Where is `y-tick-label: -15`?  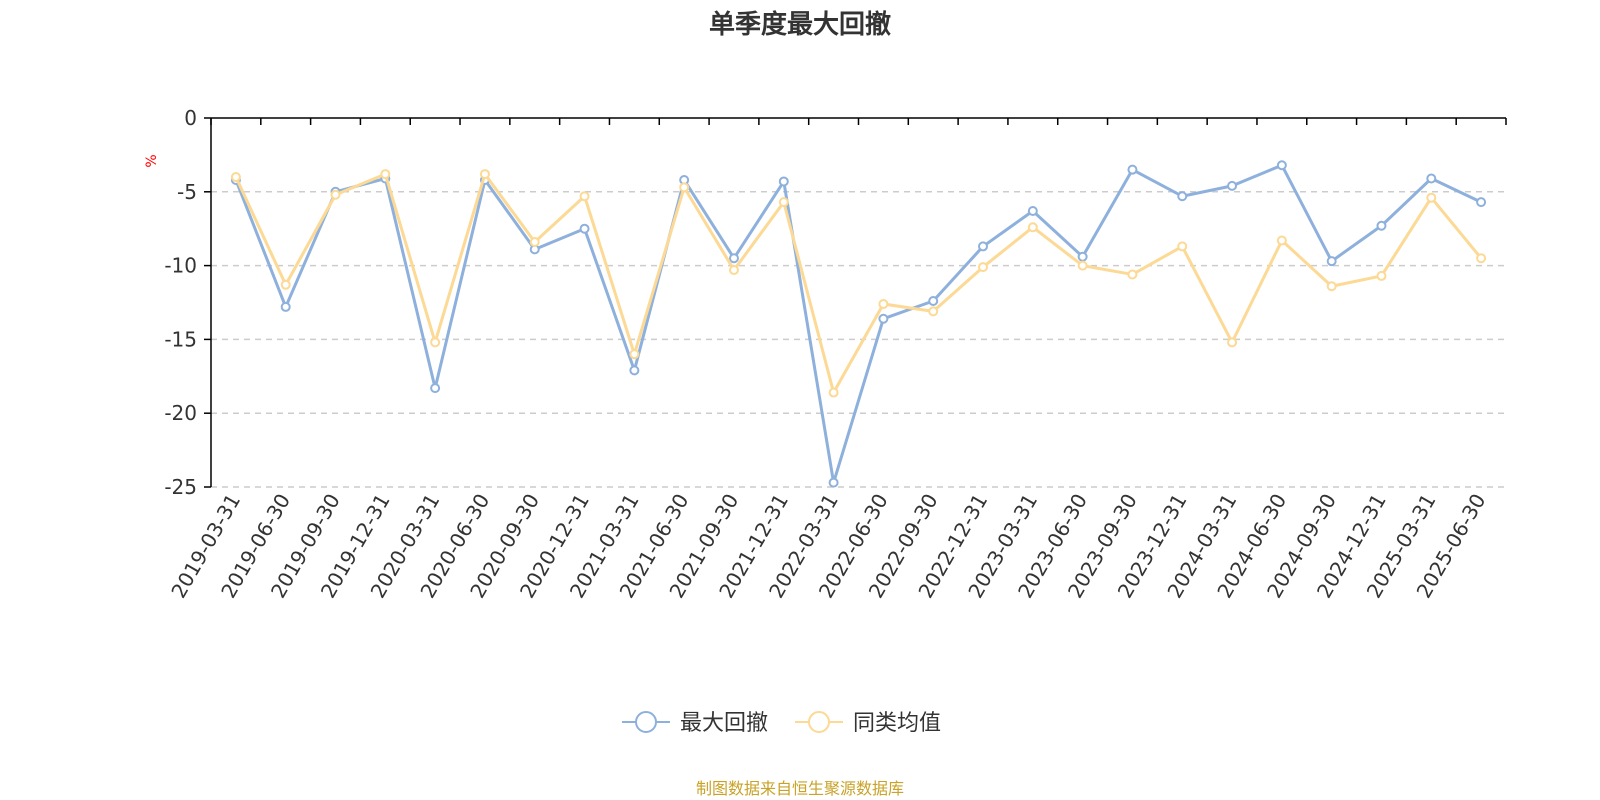
y-tick-label: -15 is located at coordinates (180, 339).